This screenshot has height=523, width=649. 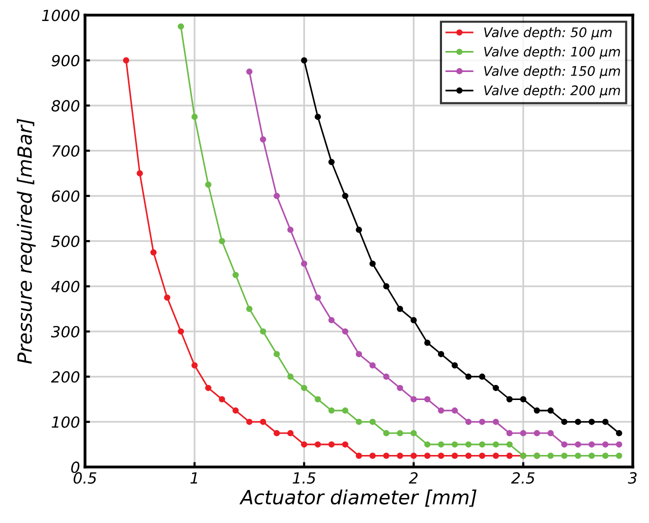 I want to click on y-axis-title: Pressure required [mBar], so click(x=26, y=241).